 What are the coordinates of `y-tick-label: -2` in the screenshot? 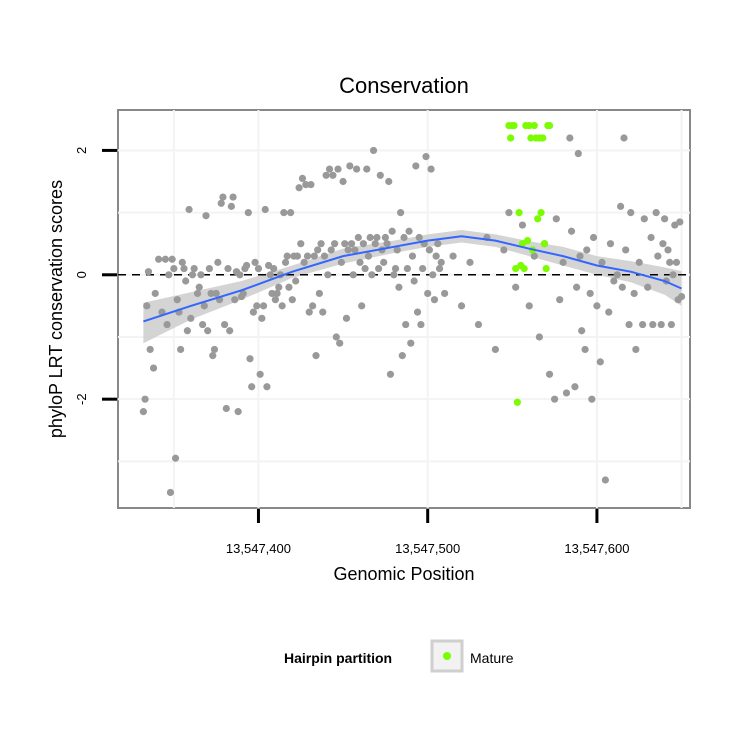 It's located at (81, 399).